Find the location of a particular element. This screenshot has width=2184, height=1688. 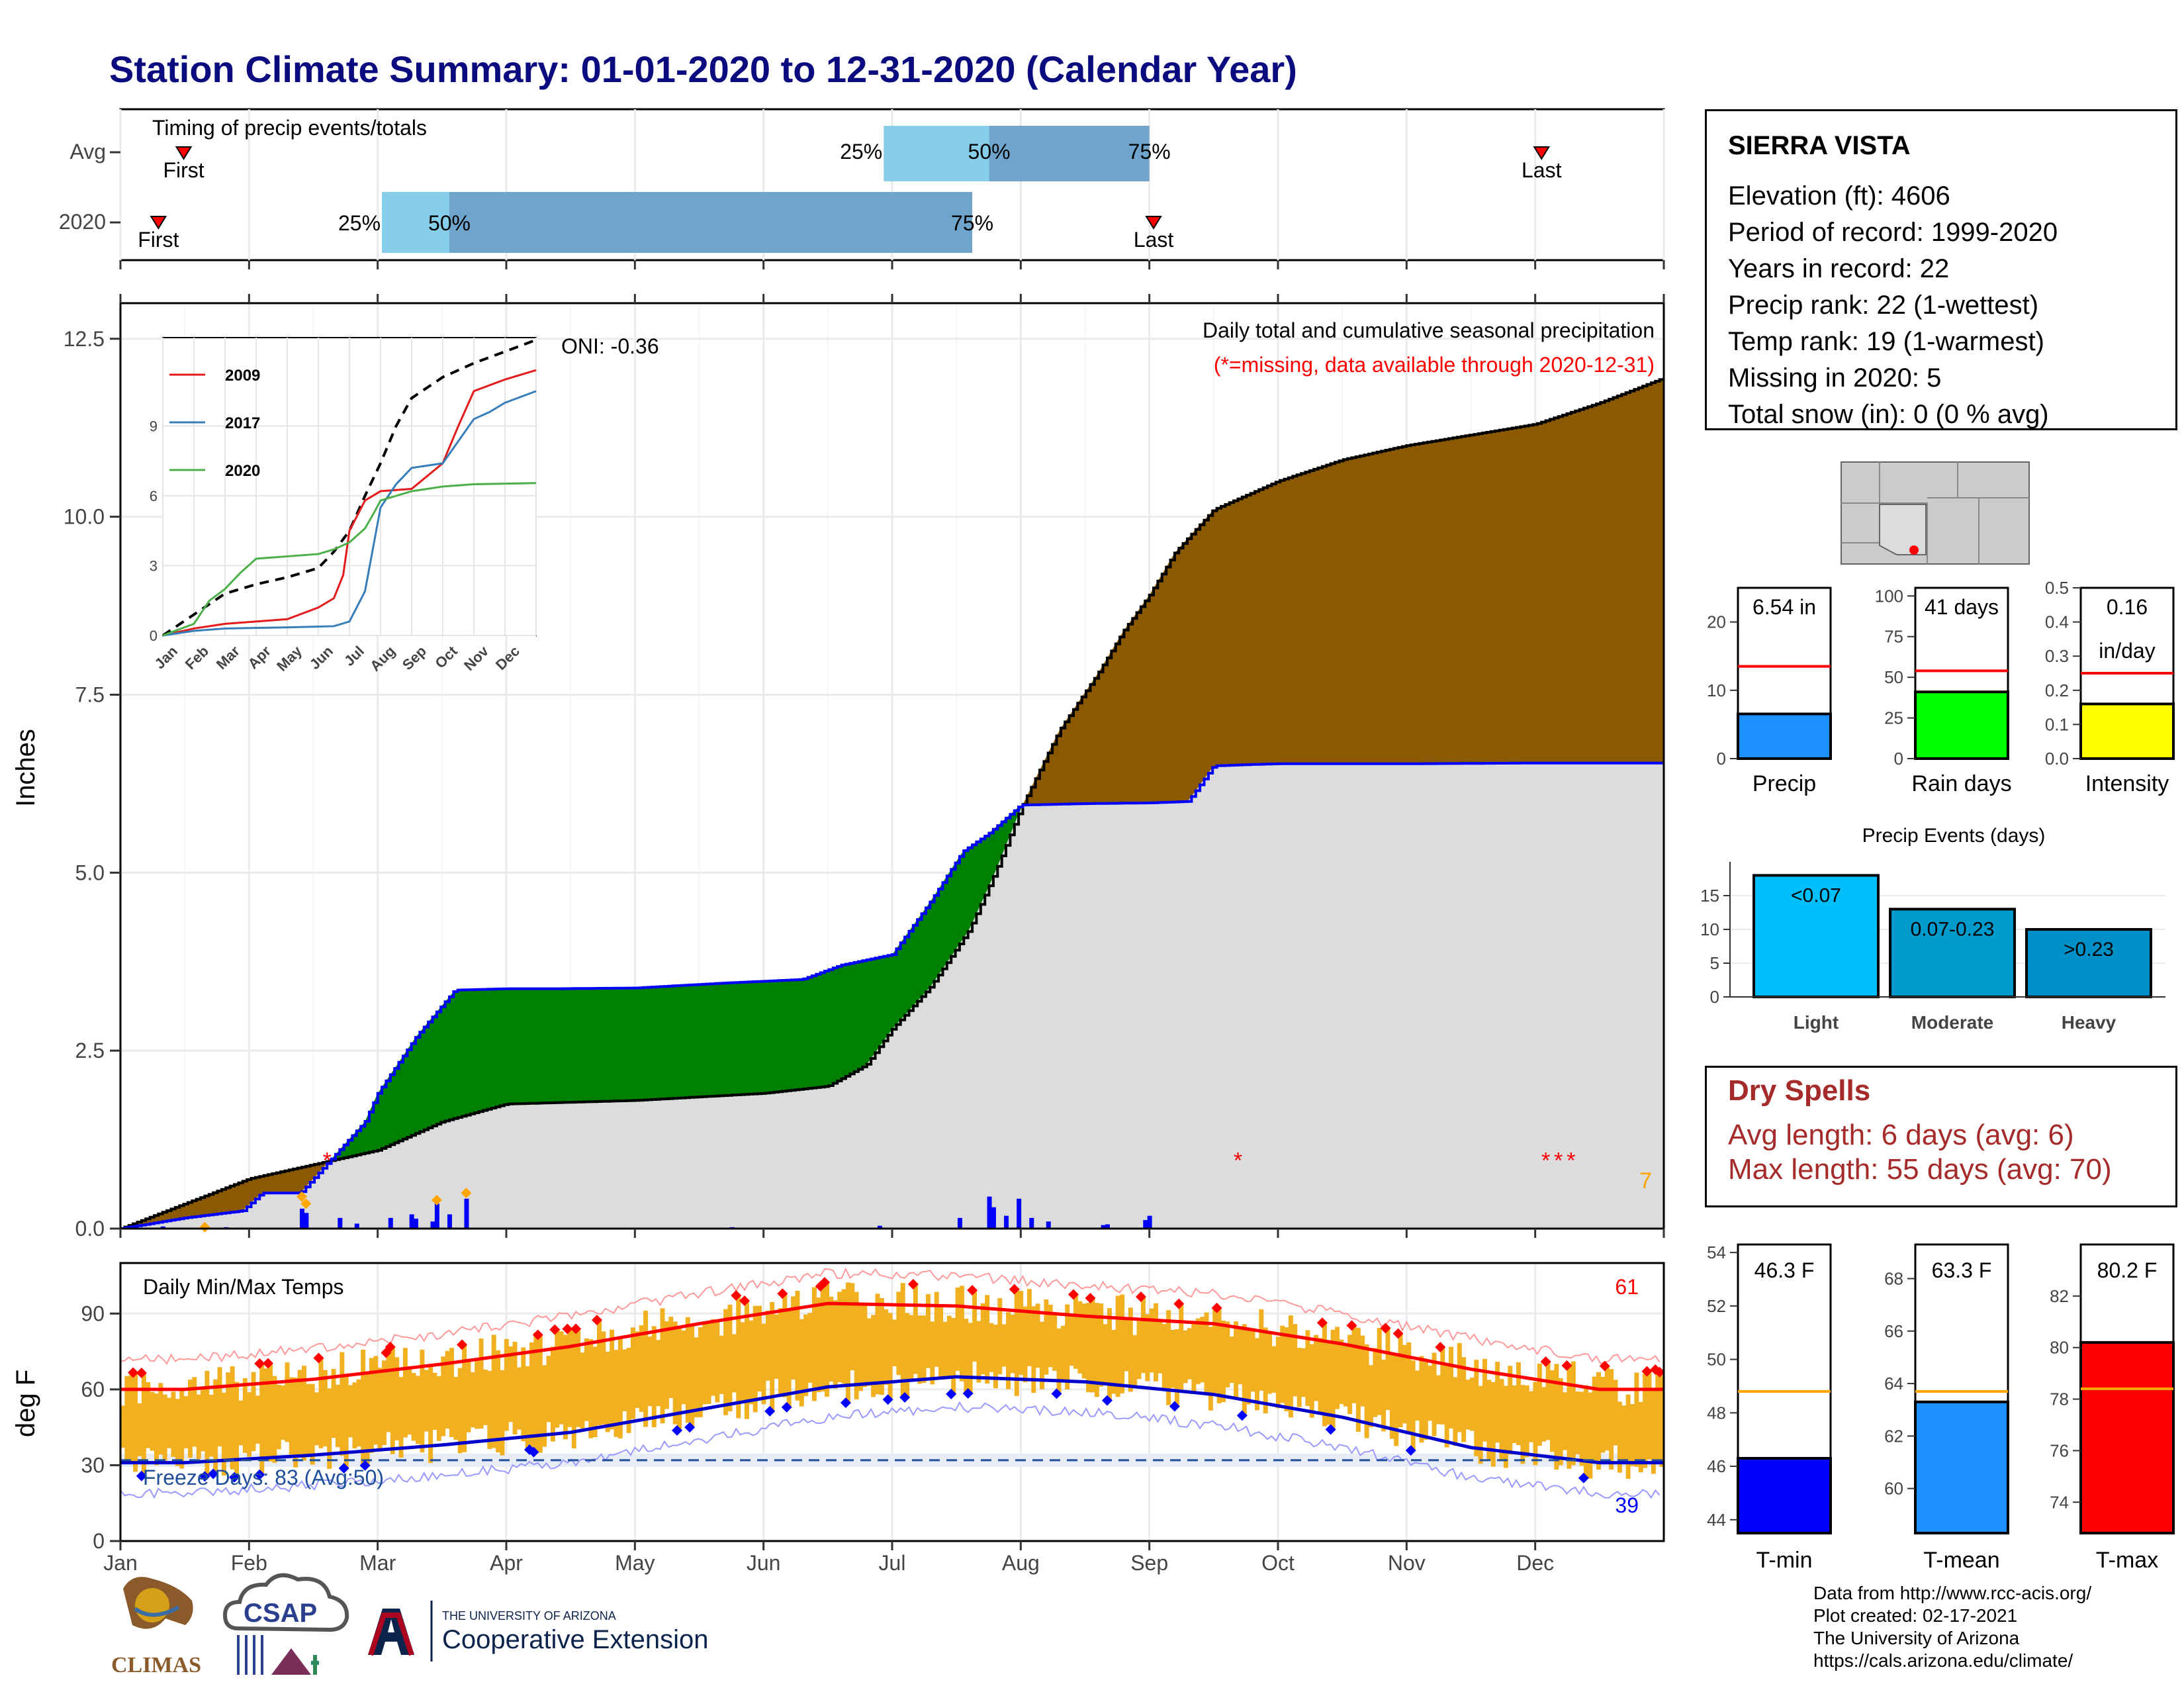

ua-small-text: THE UNIVERSITY OF ARIZONA is located at coordinates (529, 1615).